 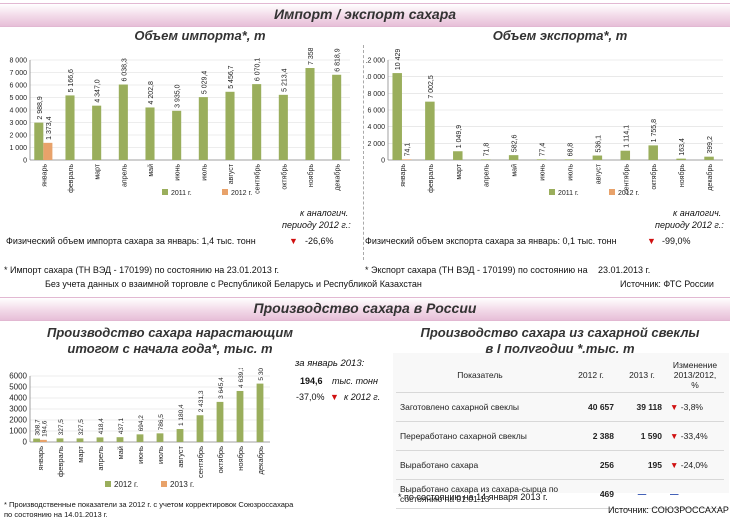 What do you see at coordinates (365, 15) in the screenshot?
I see `import-export-header-band` at bounding box center [365, 15].